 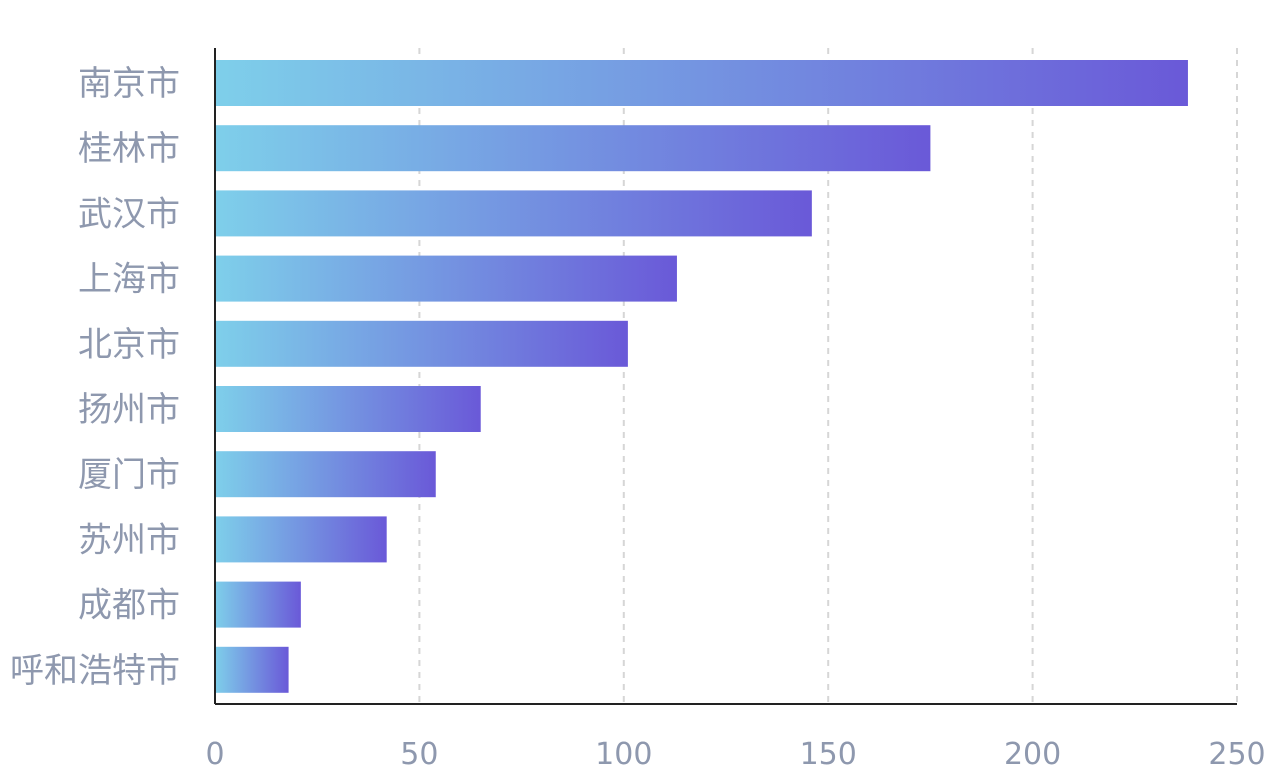 I want to click on x-tick-label: 200, so click(x=1032, y=754).